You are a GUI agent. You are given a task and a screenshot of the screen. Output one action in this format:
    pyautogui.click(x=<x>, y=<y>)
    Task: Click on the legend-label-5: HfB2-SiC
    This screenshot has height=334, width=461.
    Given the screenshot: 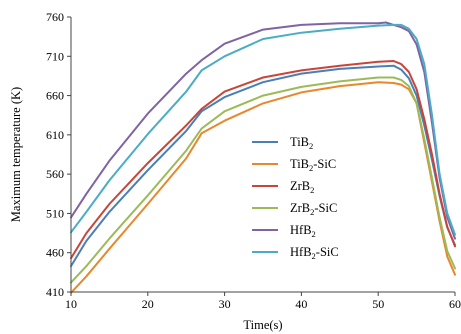 What is the action you would take?
    pyautogui.click(x=314, y=253)
    